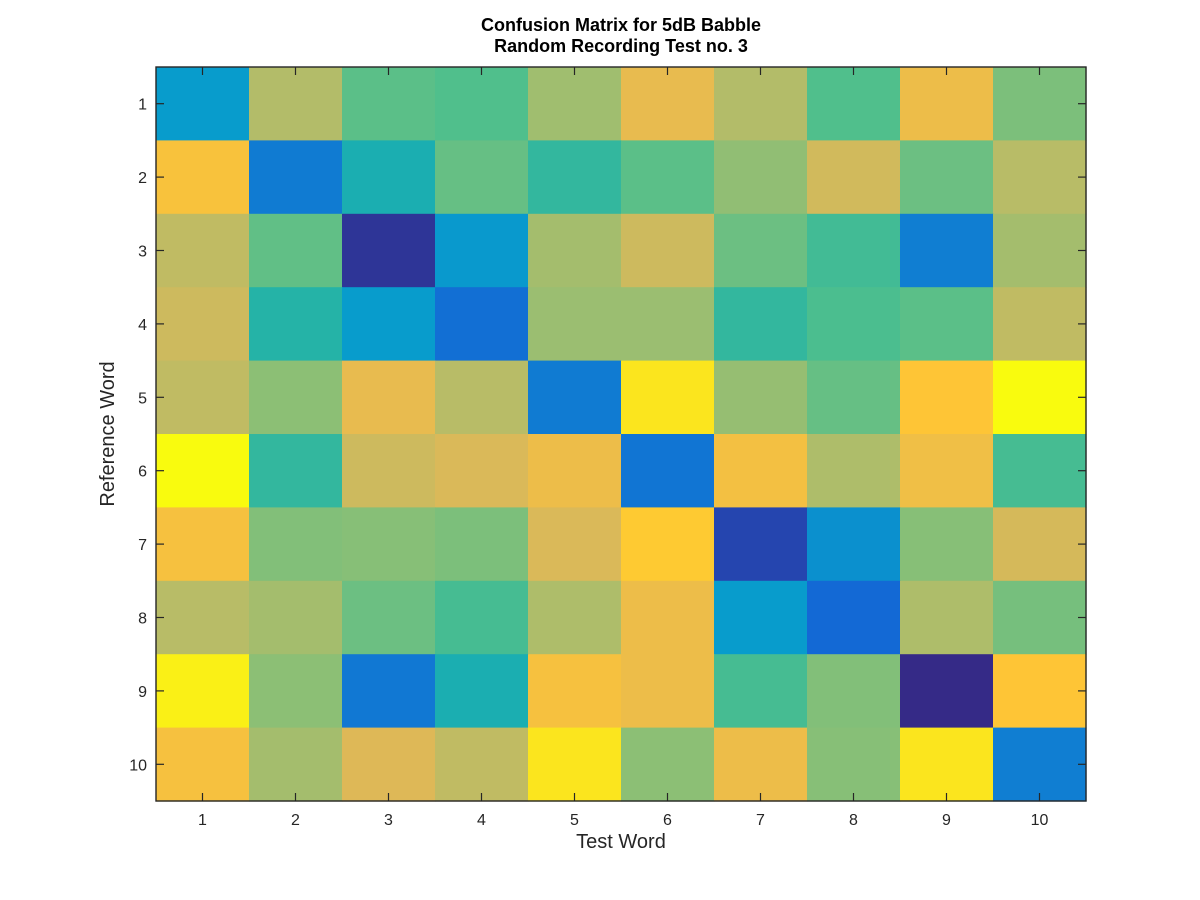  I want to click on heatmap-cell-r10-c8, so click(854, 764).